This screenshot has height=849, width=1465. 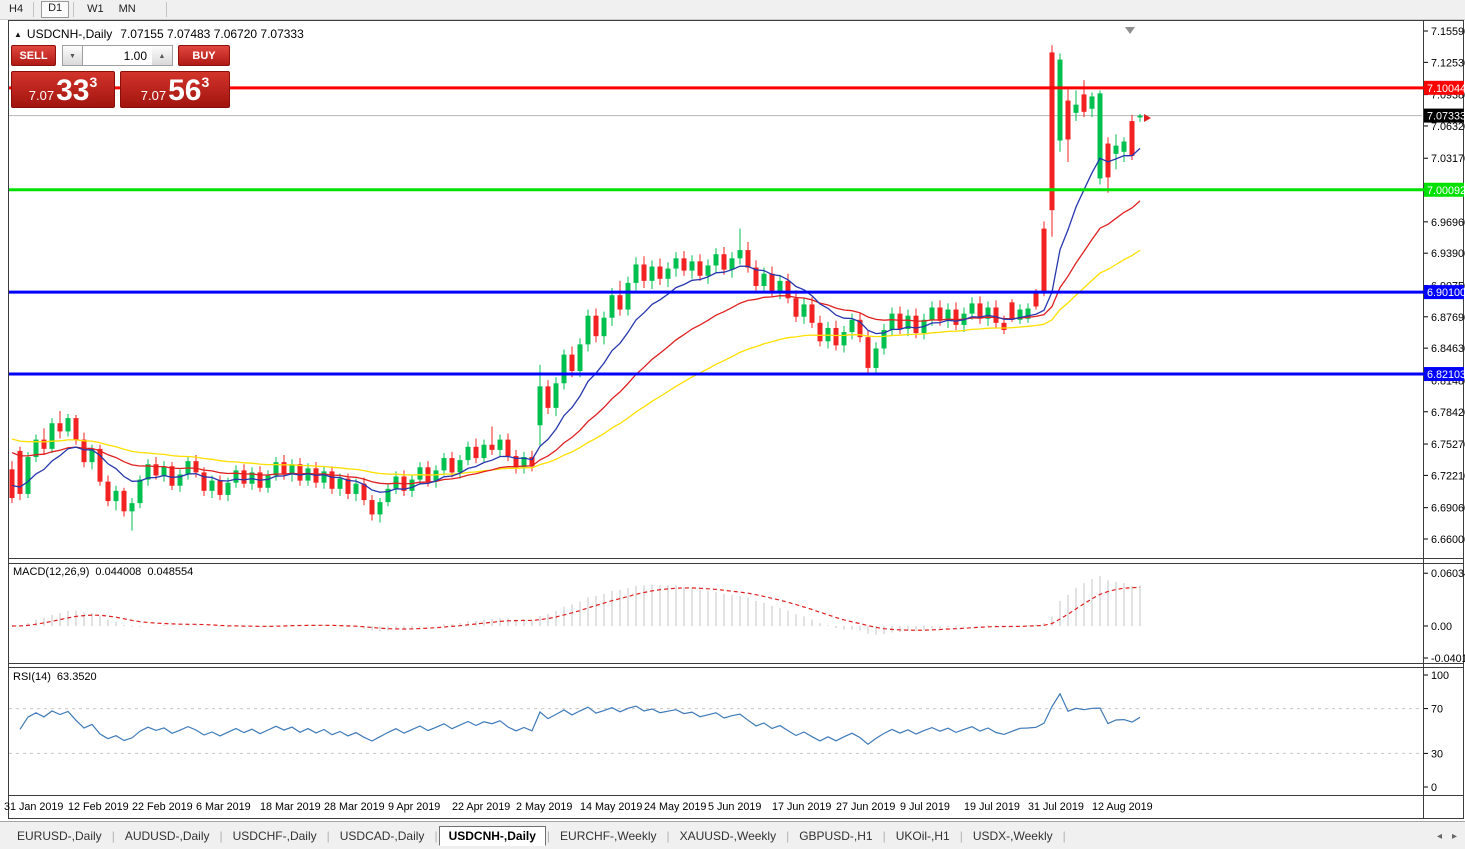 I want to click on date-label: 28 Mar 2019, so click(x=354, y=807).